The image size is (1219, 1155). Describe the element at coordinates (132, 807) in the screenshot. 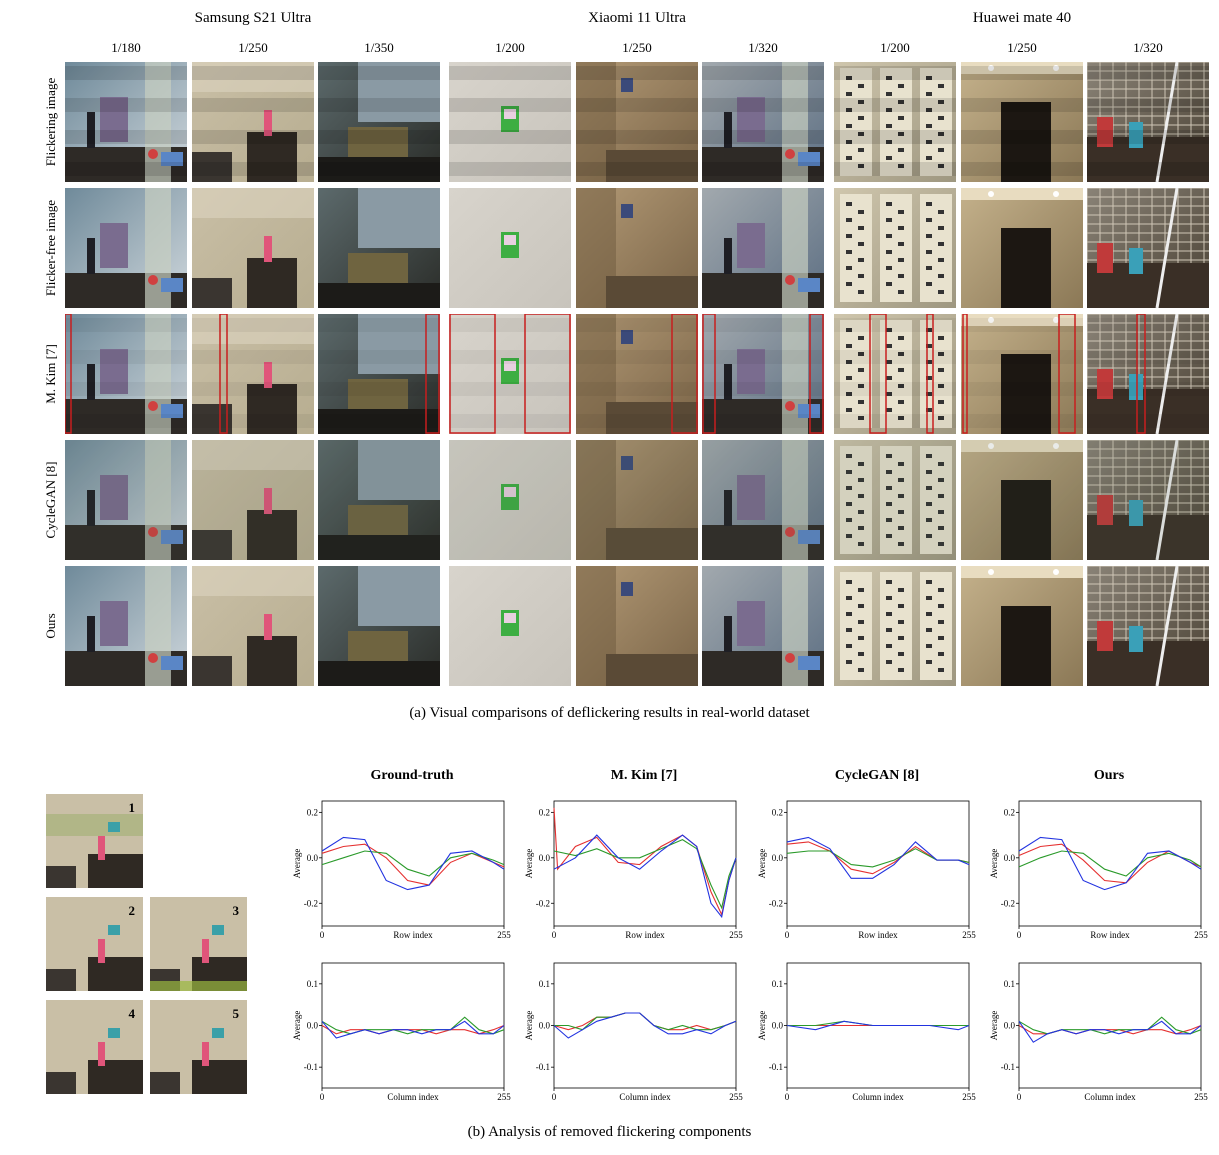

I see `thumbnail-number: 1` at that location.